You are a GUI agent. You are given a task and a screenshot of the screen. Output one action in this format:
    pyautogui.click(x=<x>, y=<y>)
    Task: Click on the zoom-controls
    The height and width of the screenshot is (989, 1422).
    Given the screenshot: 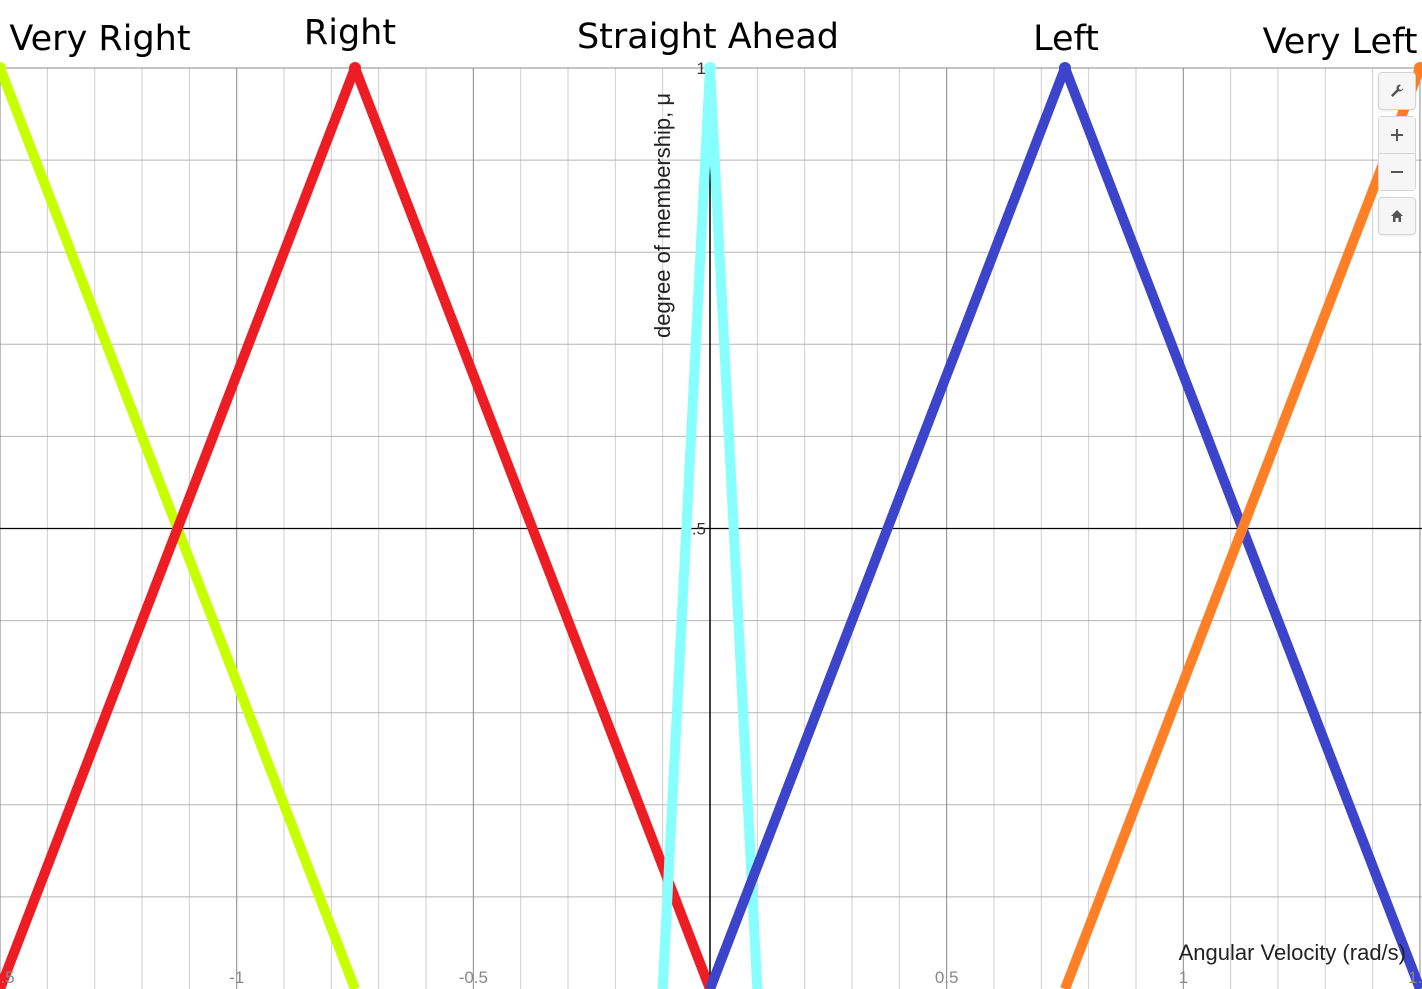 What is the action you would take?
    pyautogui.click(x=1397, y=153)
    